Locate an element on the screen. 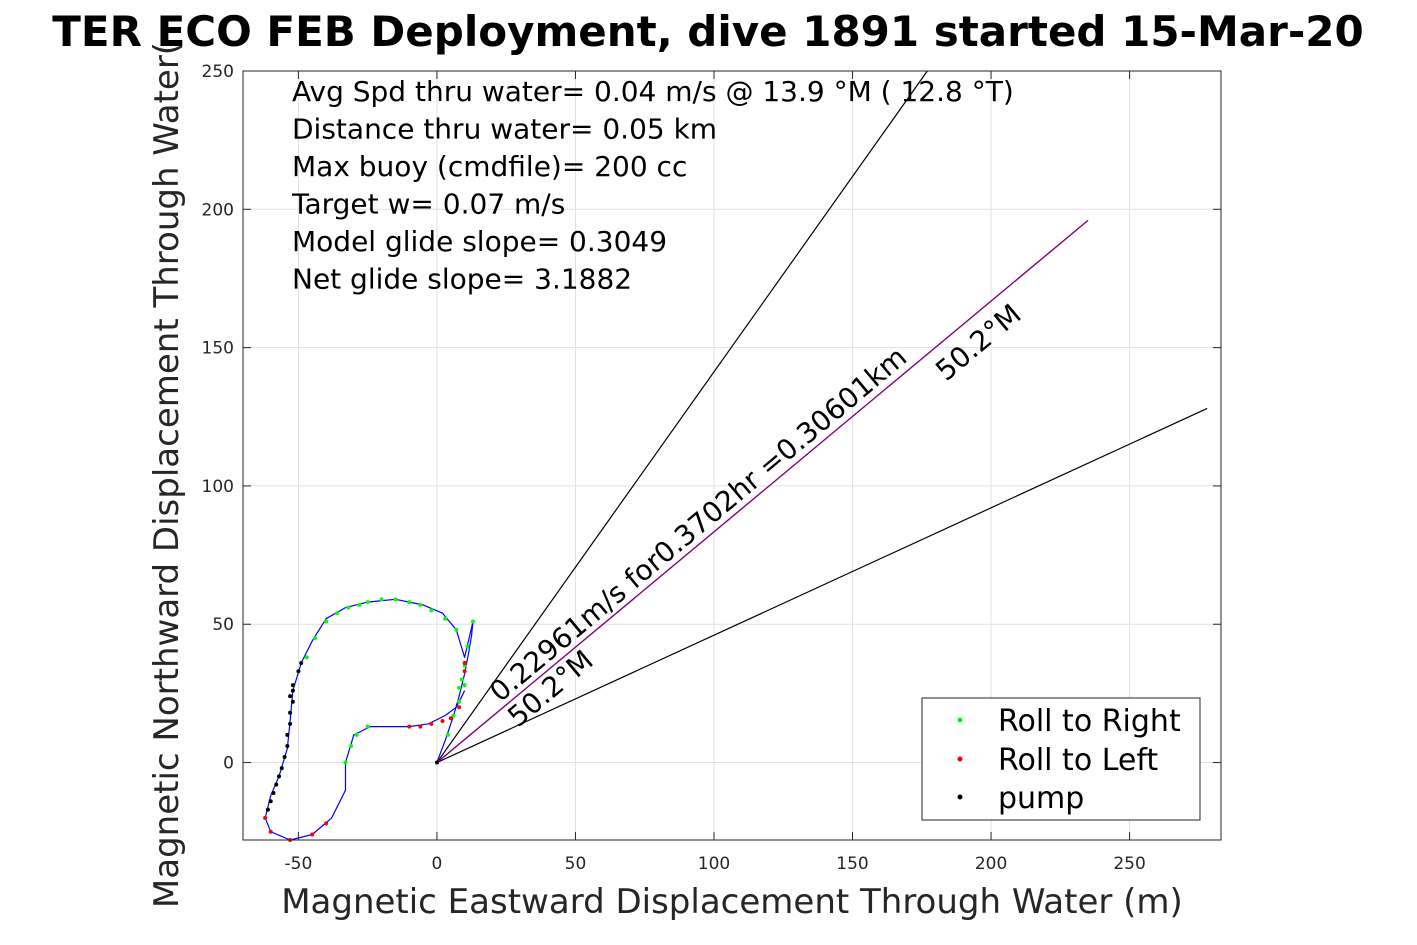 The width and height of the screenshot is (1417, 945). x-tick-label: 250 is located at coordinates (1129, 864).